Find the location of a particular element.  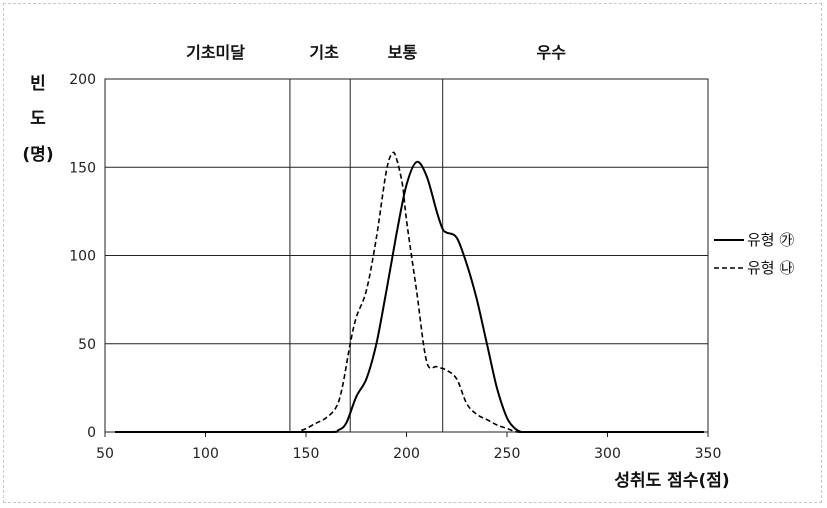

y-tick-label-50: 50 is located at coordinates (87, 345).